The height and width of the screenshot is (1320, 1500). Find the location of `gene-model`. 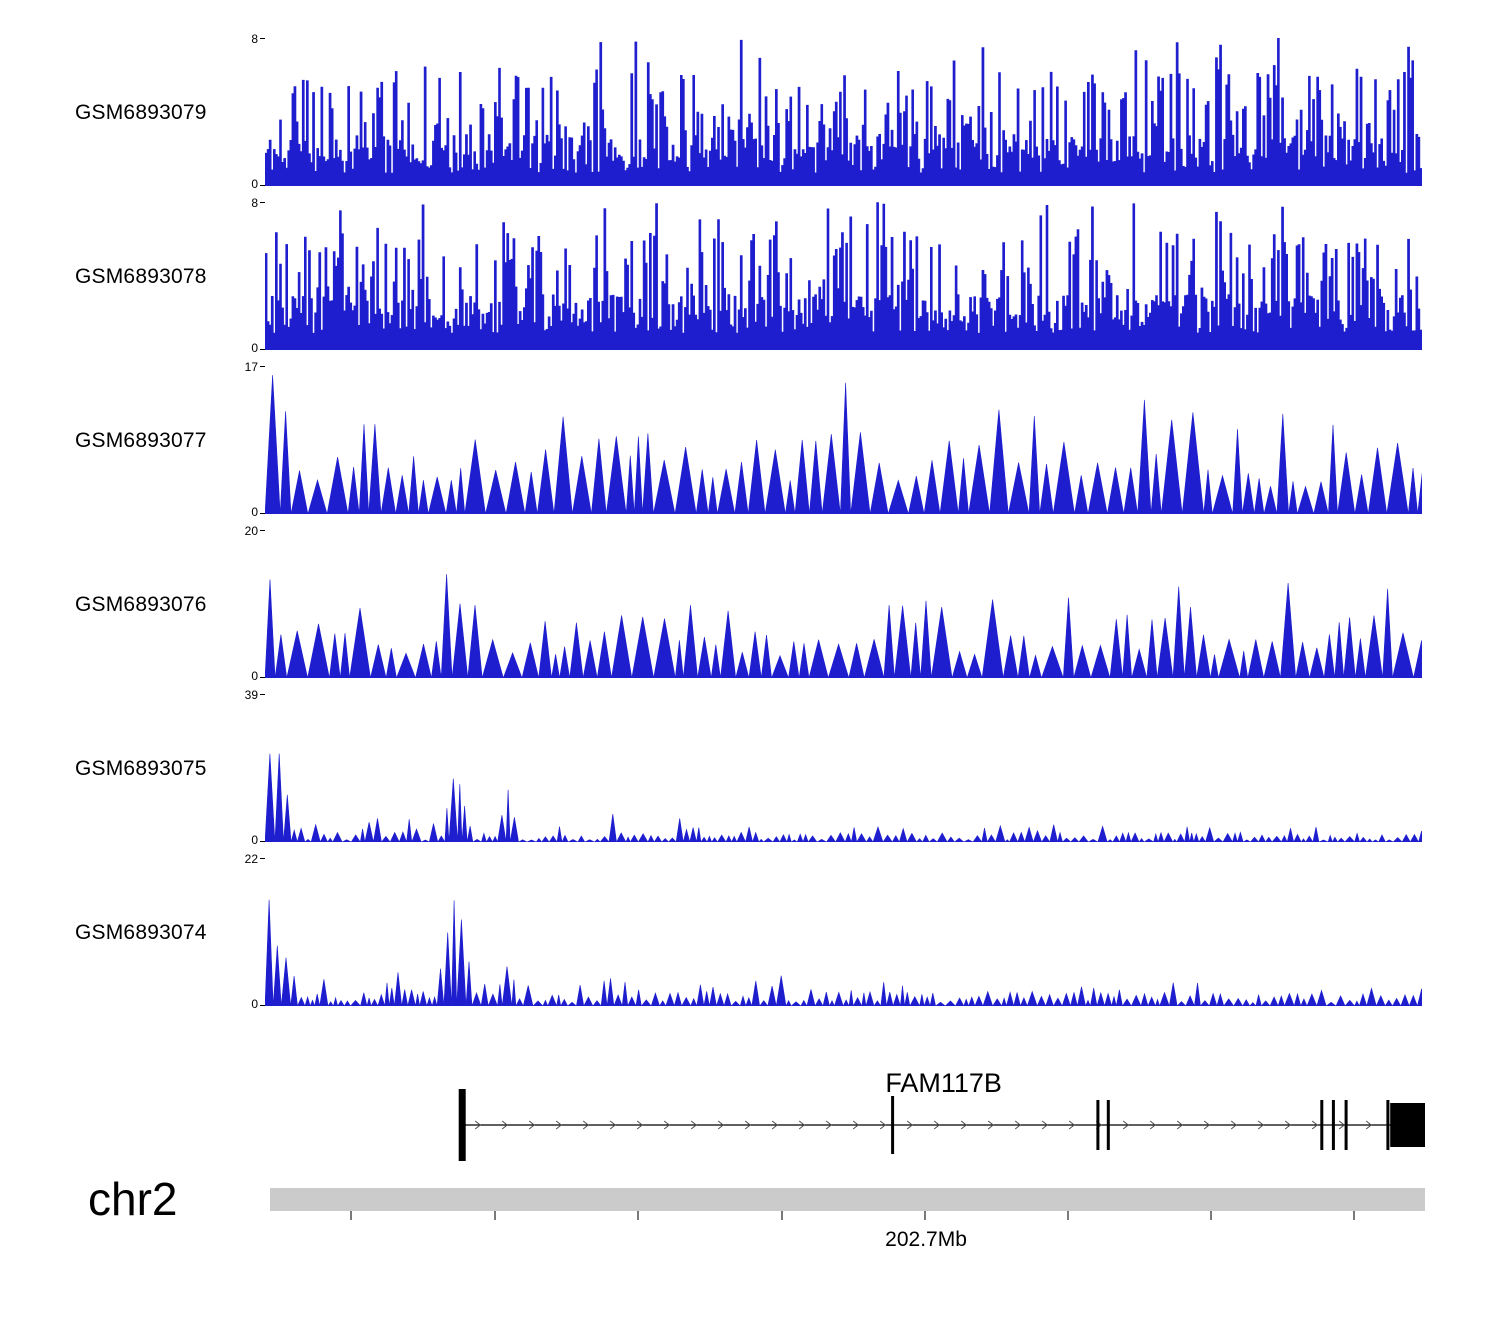

gene-model is located at coordinates (941, 1125).